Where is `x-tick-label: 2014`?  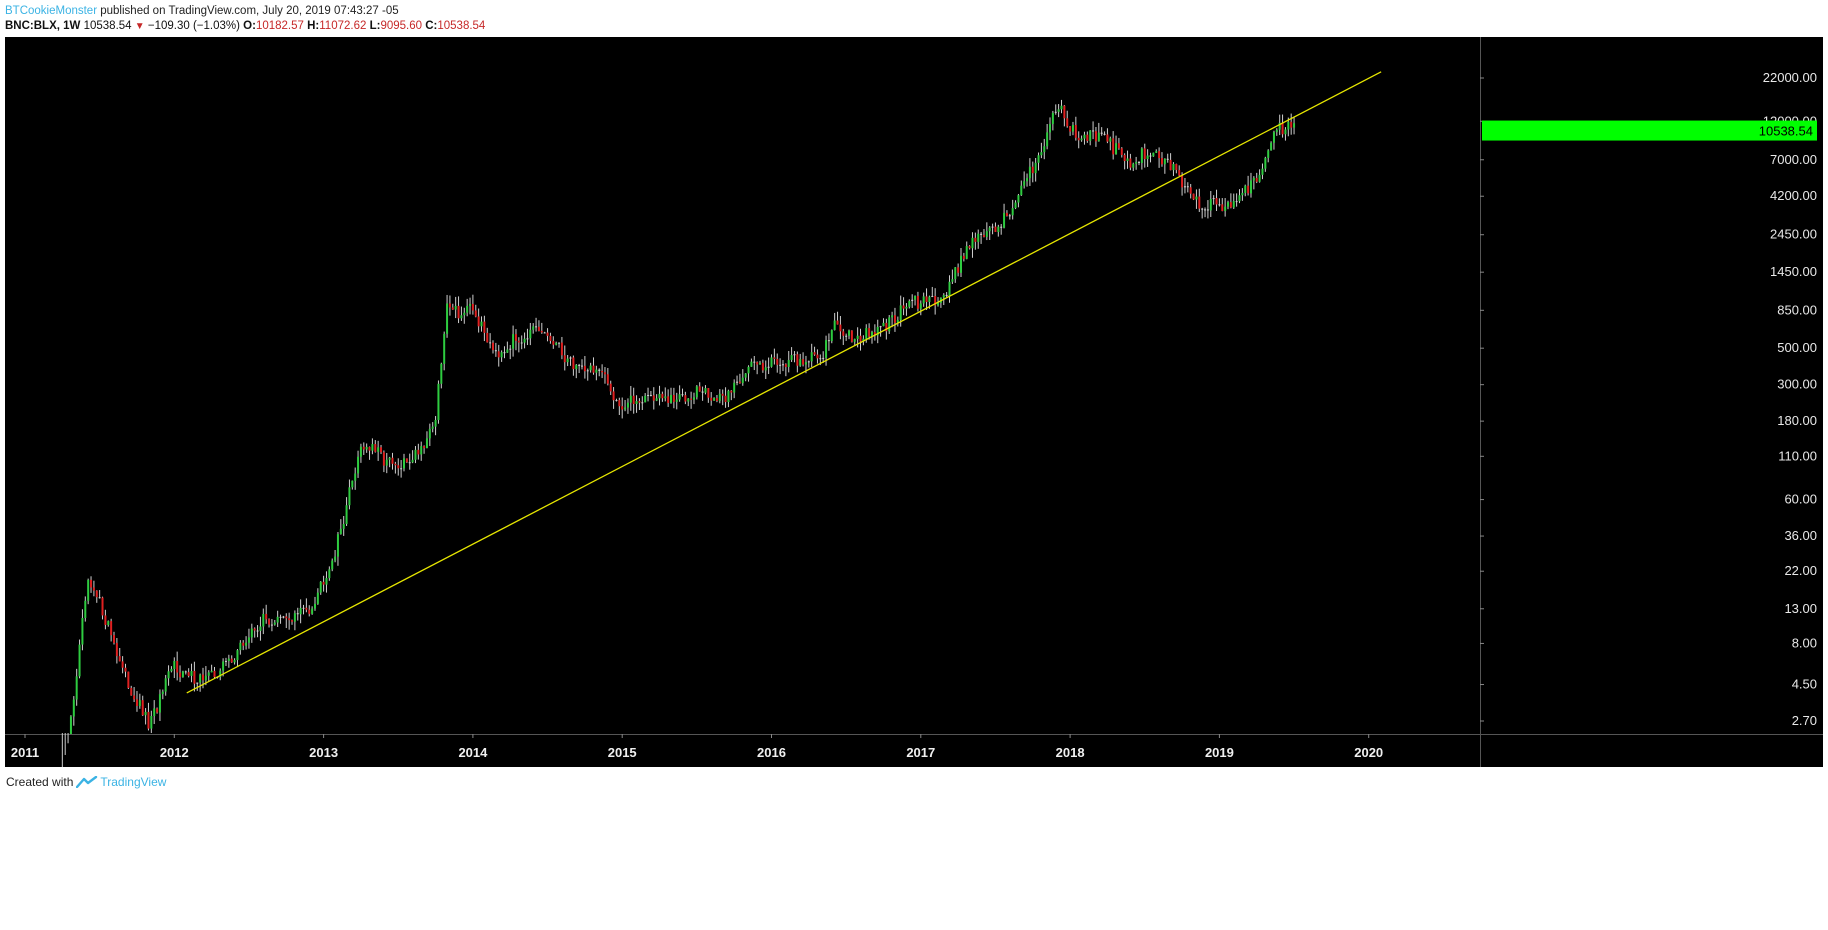 x-tick-label: 2014 is located at coordinates (473, 752).